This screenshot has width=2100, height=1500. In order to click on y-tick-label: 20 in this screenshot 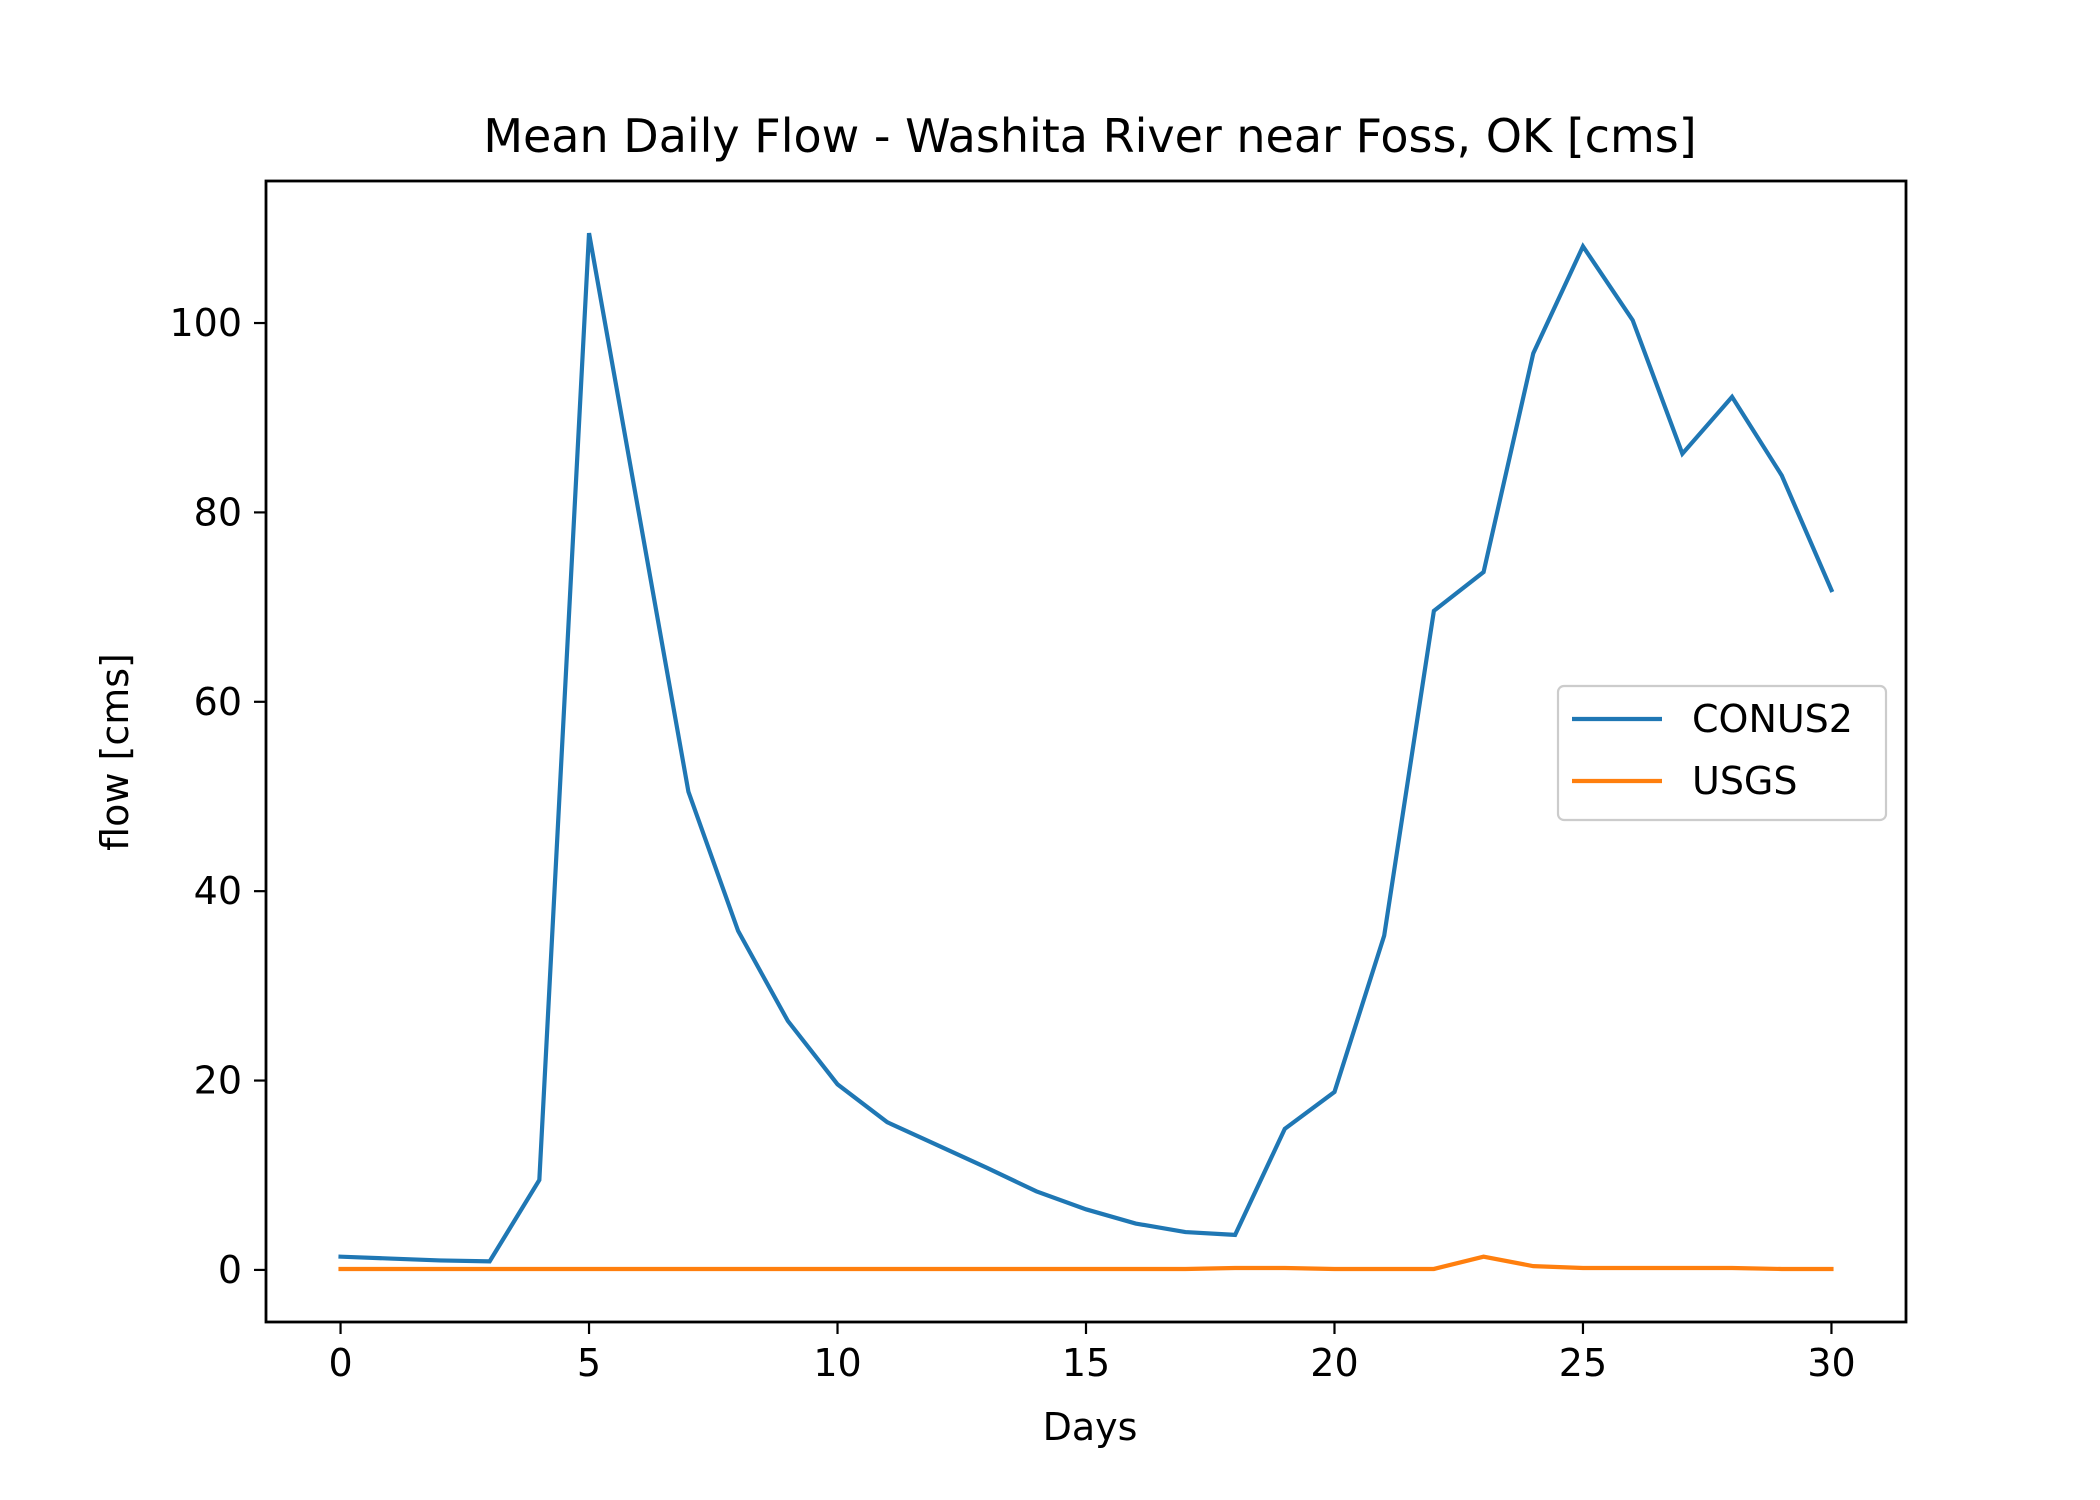, I will do `click(218, 1081)`.